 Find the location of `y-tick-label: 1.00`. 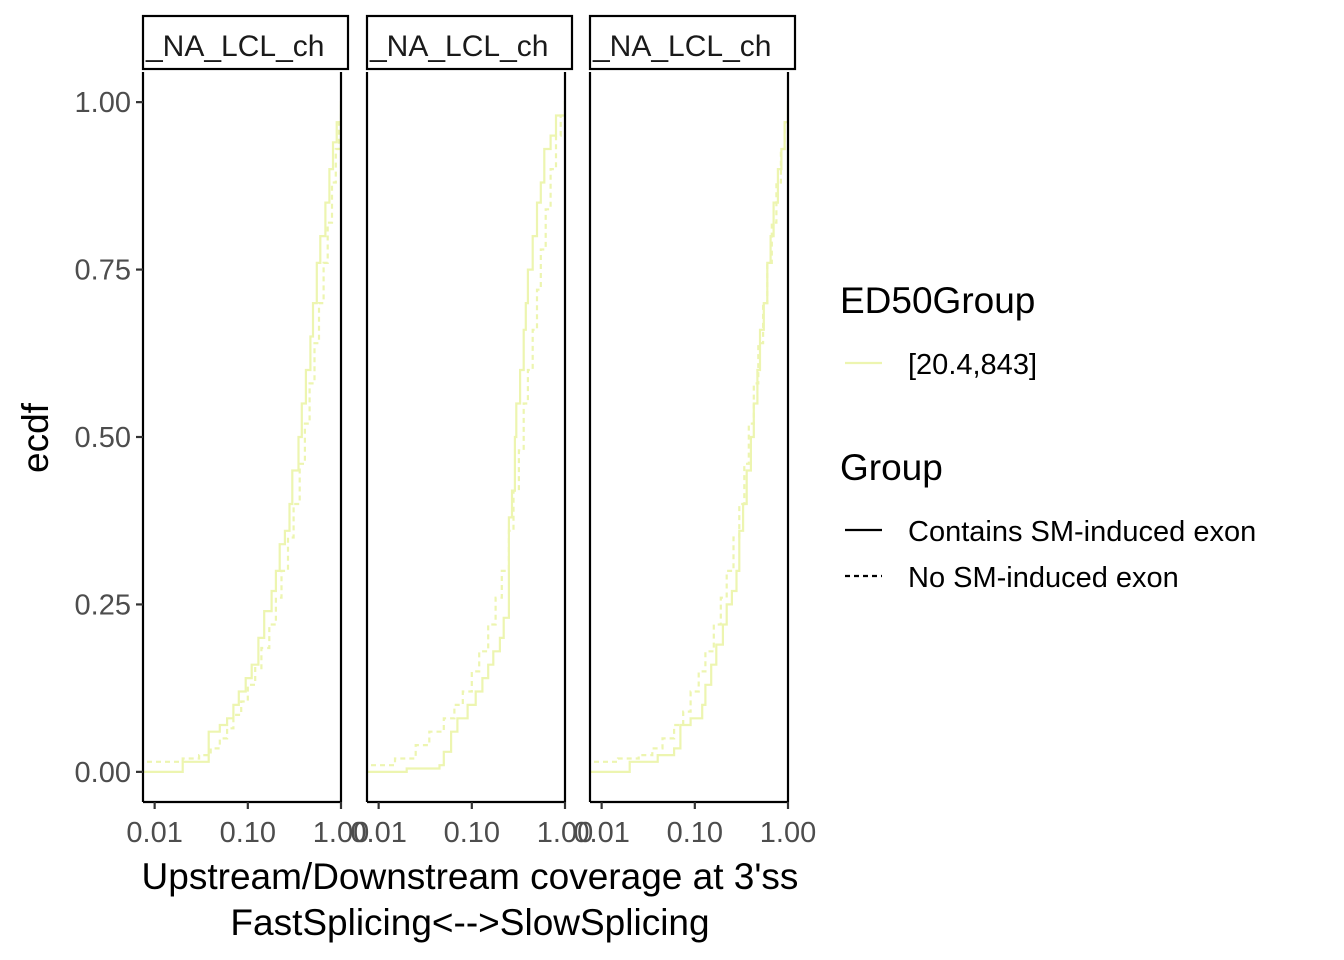

y-tick-label: 1.00 is located at coordinates (103, 103).